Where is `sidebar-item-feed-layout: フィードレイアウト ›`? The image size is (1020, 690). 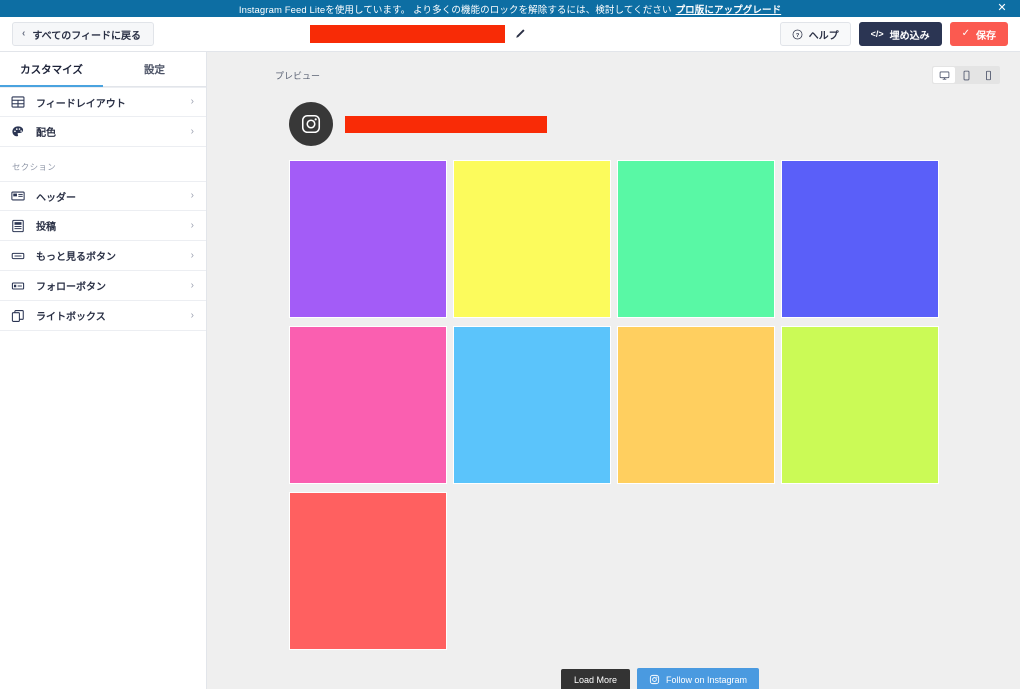 sidebar-item-feed-layout: フィードレイアウト › is located at coordinates (103, 102).